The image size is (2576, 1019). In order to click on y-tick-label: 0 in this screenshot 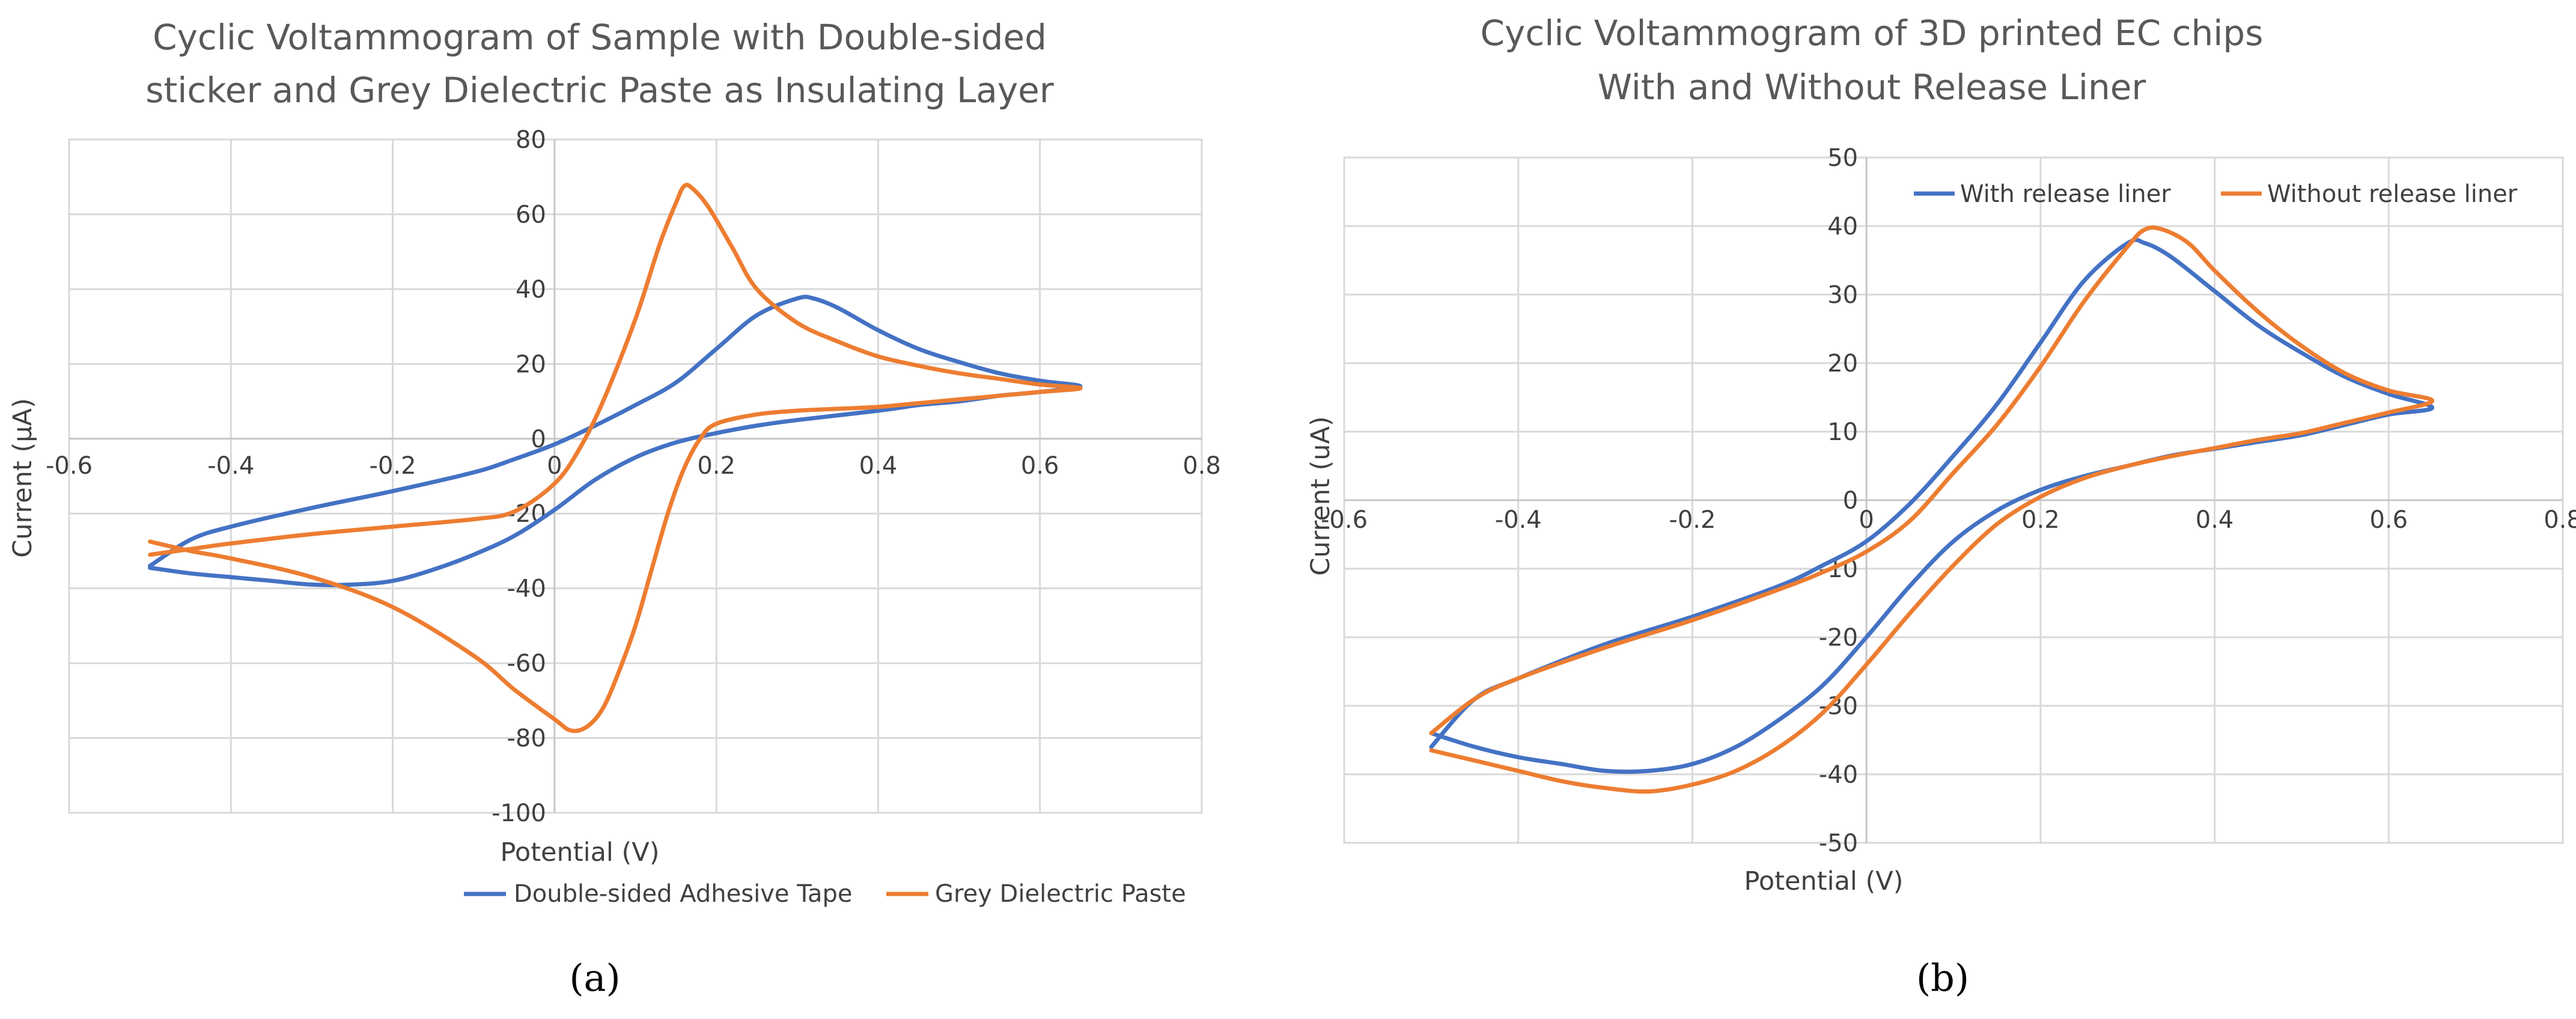, I will do `click(1850, 501)`.